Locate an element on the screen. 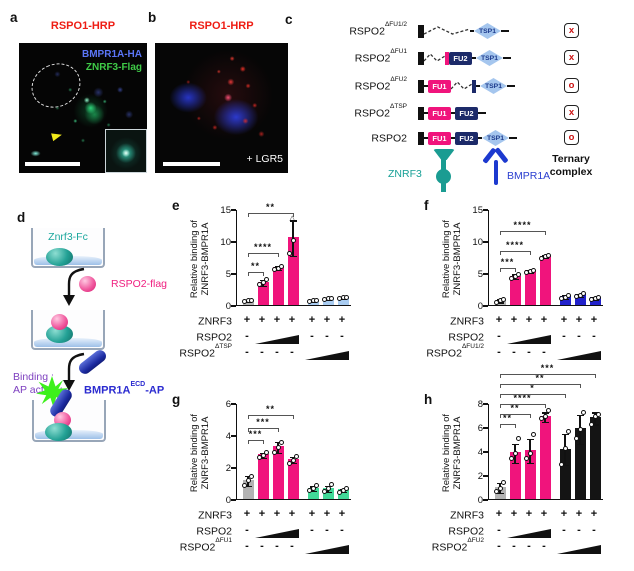  x-axis-row: RSPO2ΔFU2- - - - is located at coordinates (526, 546).